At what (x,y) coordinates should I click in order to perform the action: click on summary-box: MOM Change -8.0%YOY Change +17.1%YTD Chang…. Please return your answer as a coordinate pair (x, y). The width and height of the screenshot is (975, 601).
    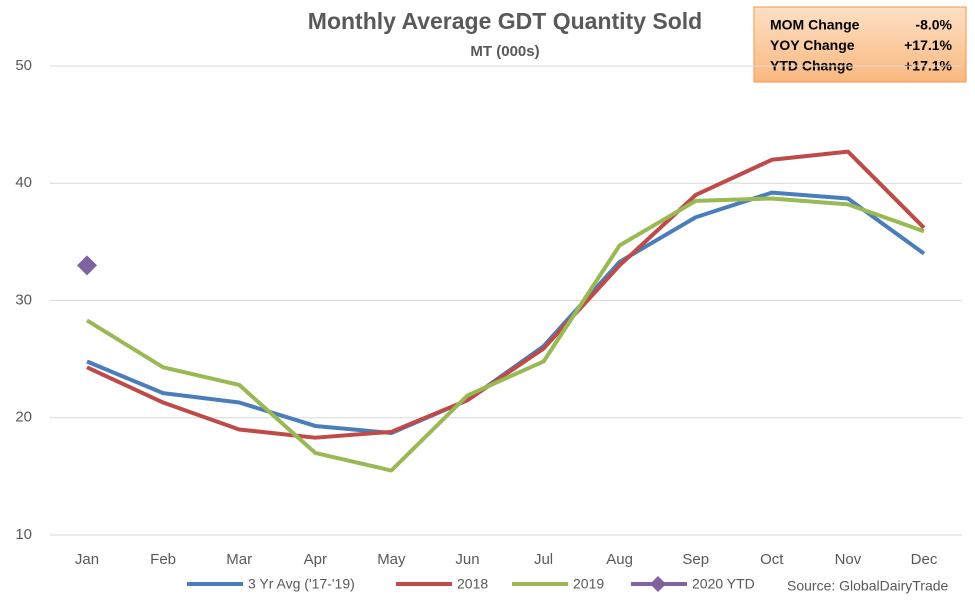
    Looking at the image, I should click on (860, 44).